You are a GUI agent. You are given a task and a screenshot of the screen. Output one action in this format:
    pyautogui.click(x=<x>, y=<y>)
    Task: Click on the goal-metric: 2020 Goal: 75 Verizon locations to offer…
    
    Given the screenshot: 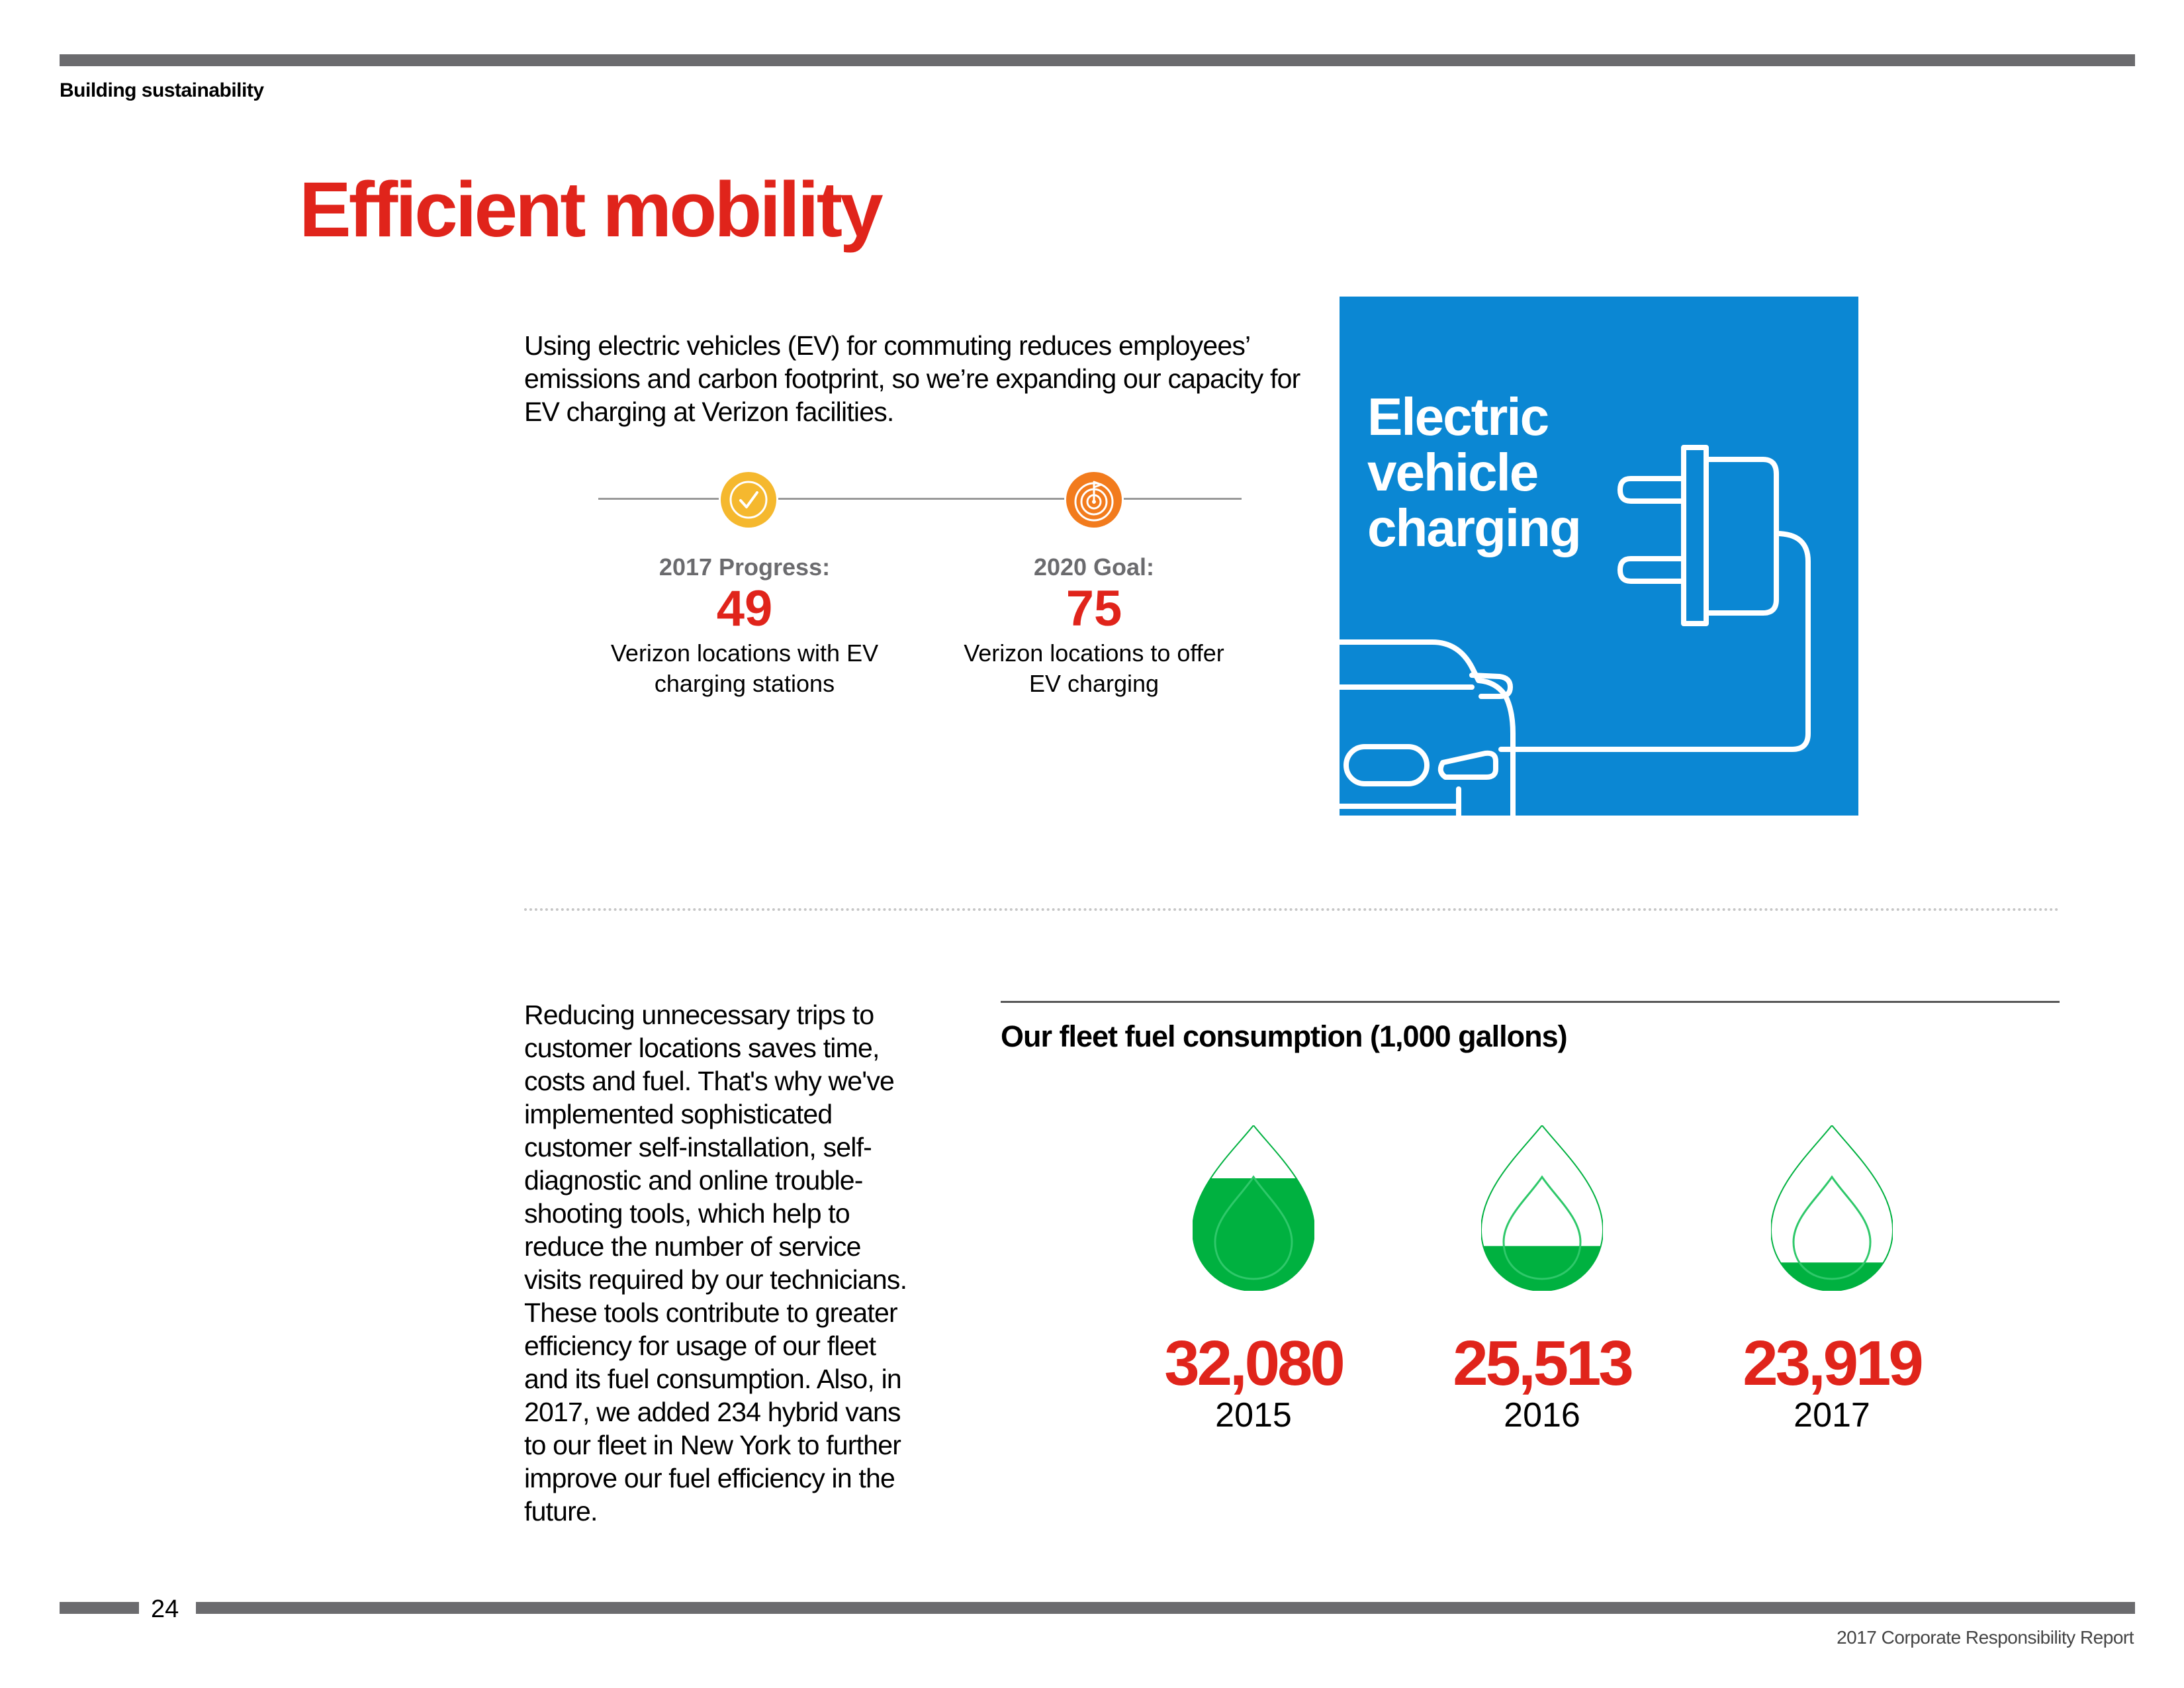 What is the action you would take?
    pyautogui.click(x=1094, y=626)
    